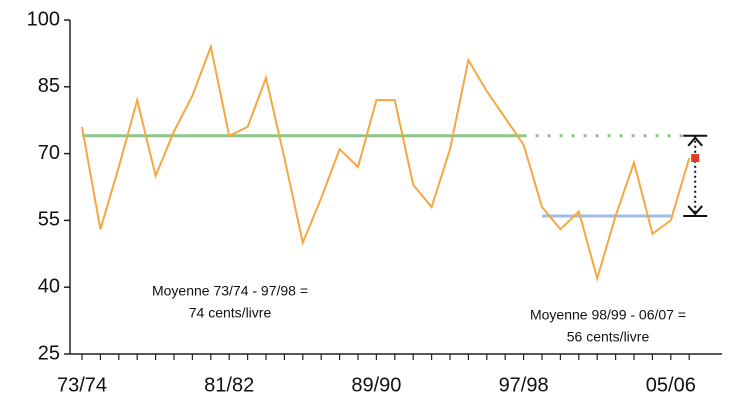  Describe the element at coordinates (376, 385) in the screenshot. I see `x-tick-label: 89/90` at that location.